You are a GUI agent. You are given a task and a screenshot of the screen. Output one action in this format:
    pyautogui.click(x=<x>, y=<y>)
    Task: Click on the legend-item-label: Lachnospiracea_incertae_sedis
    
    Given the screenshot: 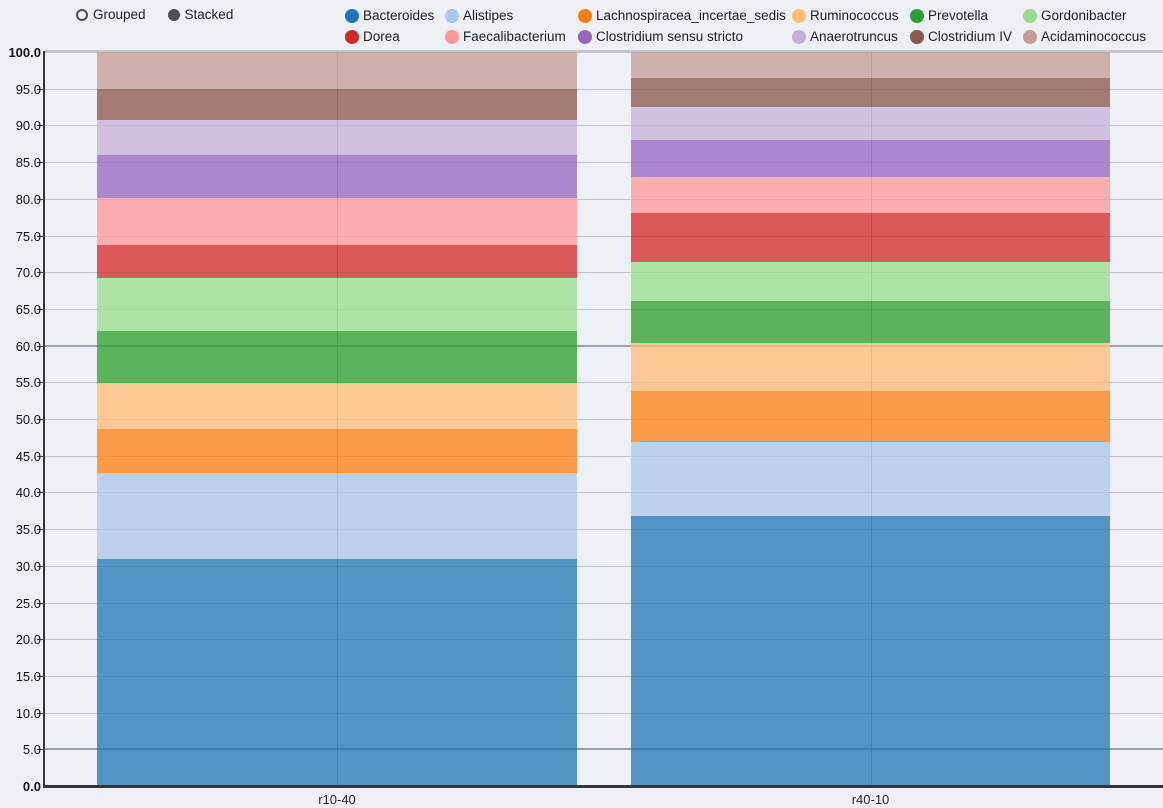 What is the action you would take?
    pyautogui.click(x=691, y=15)
    